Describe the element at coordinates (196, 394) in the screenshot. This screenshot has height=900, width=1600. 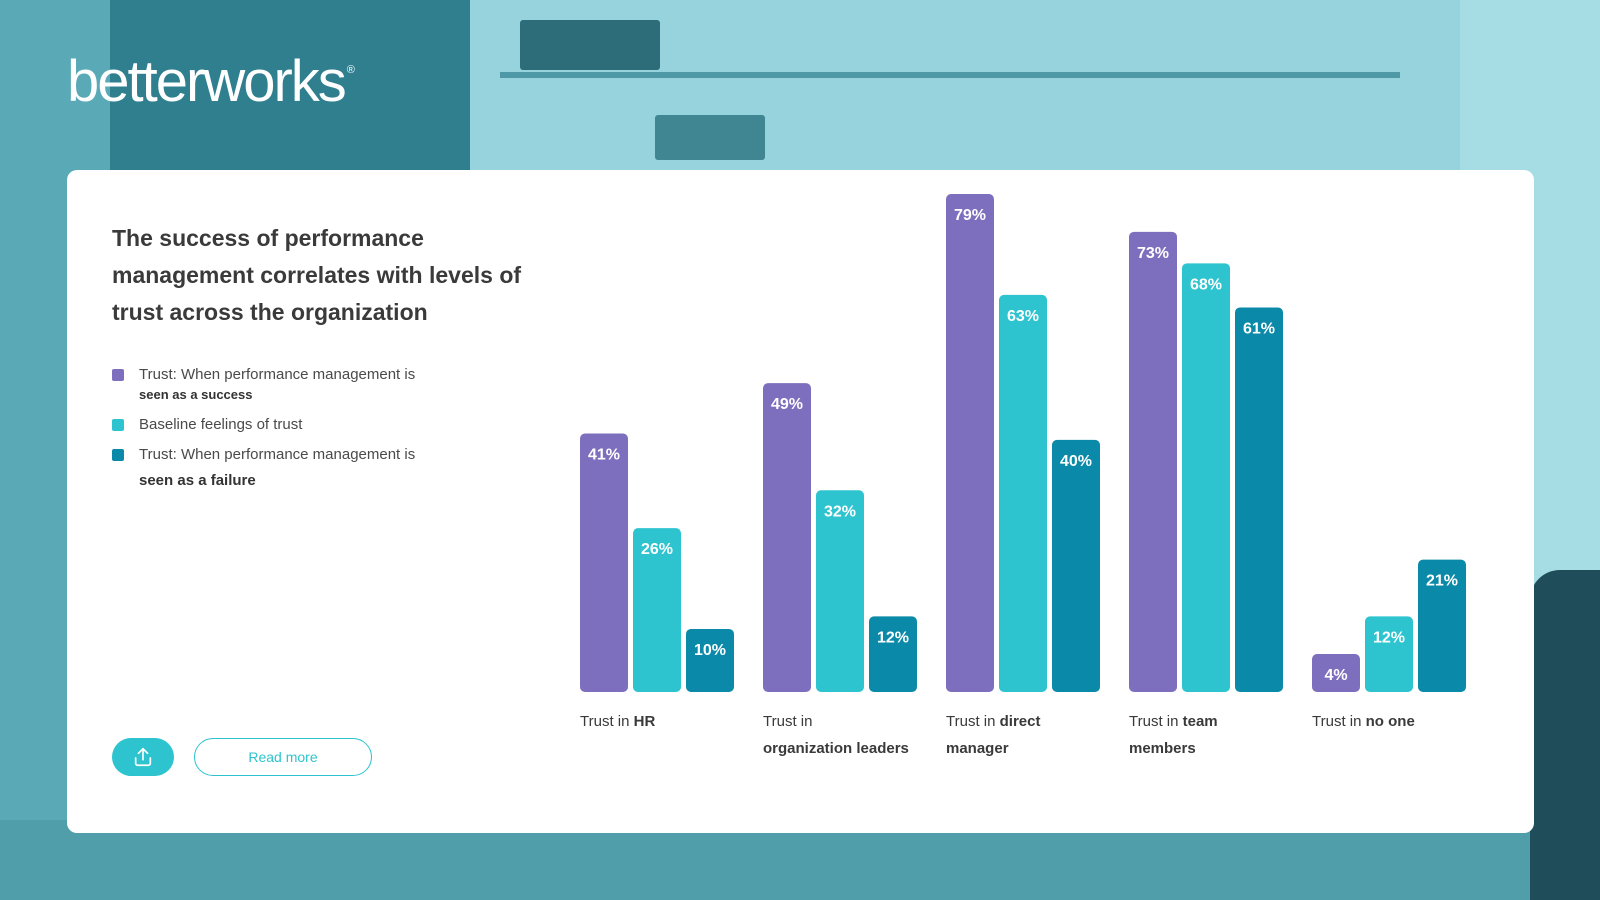
I see `legend-label-bold: seen as a success` at that location.